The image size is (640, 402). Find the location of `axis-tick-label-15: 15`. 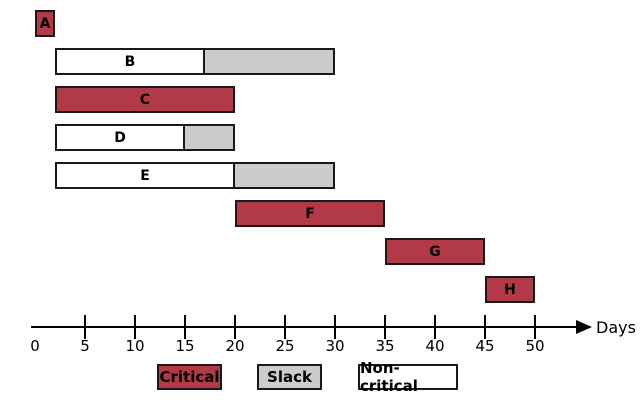

axis-tick-label-15: 15 is located at coordinates (185, 346).